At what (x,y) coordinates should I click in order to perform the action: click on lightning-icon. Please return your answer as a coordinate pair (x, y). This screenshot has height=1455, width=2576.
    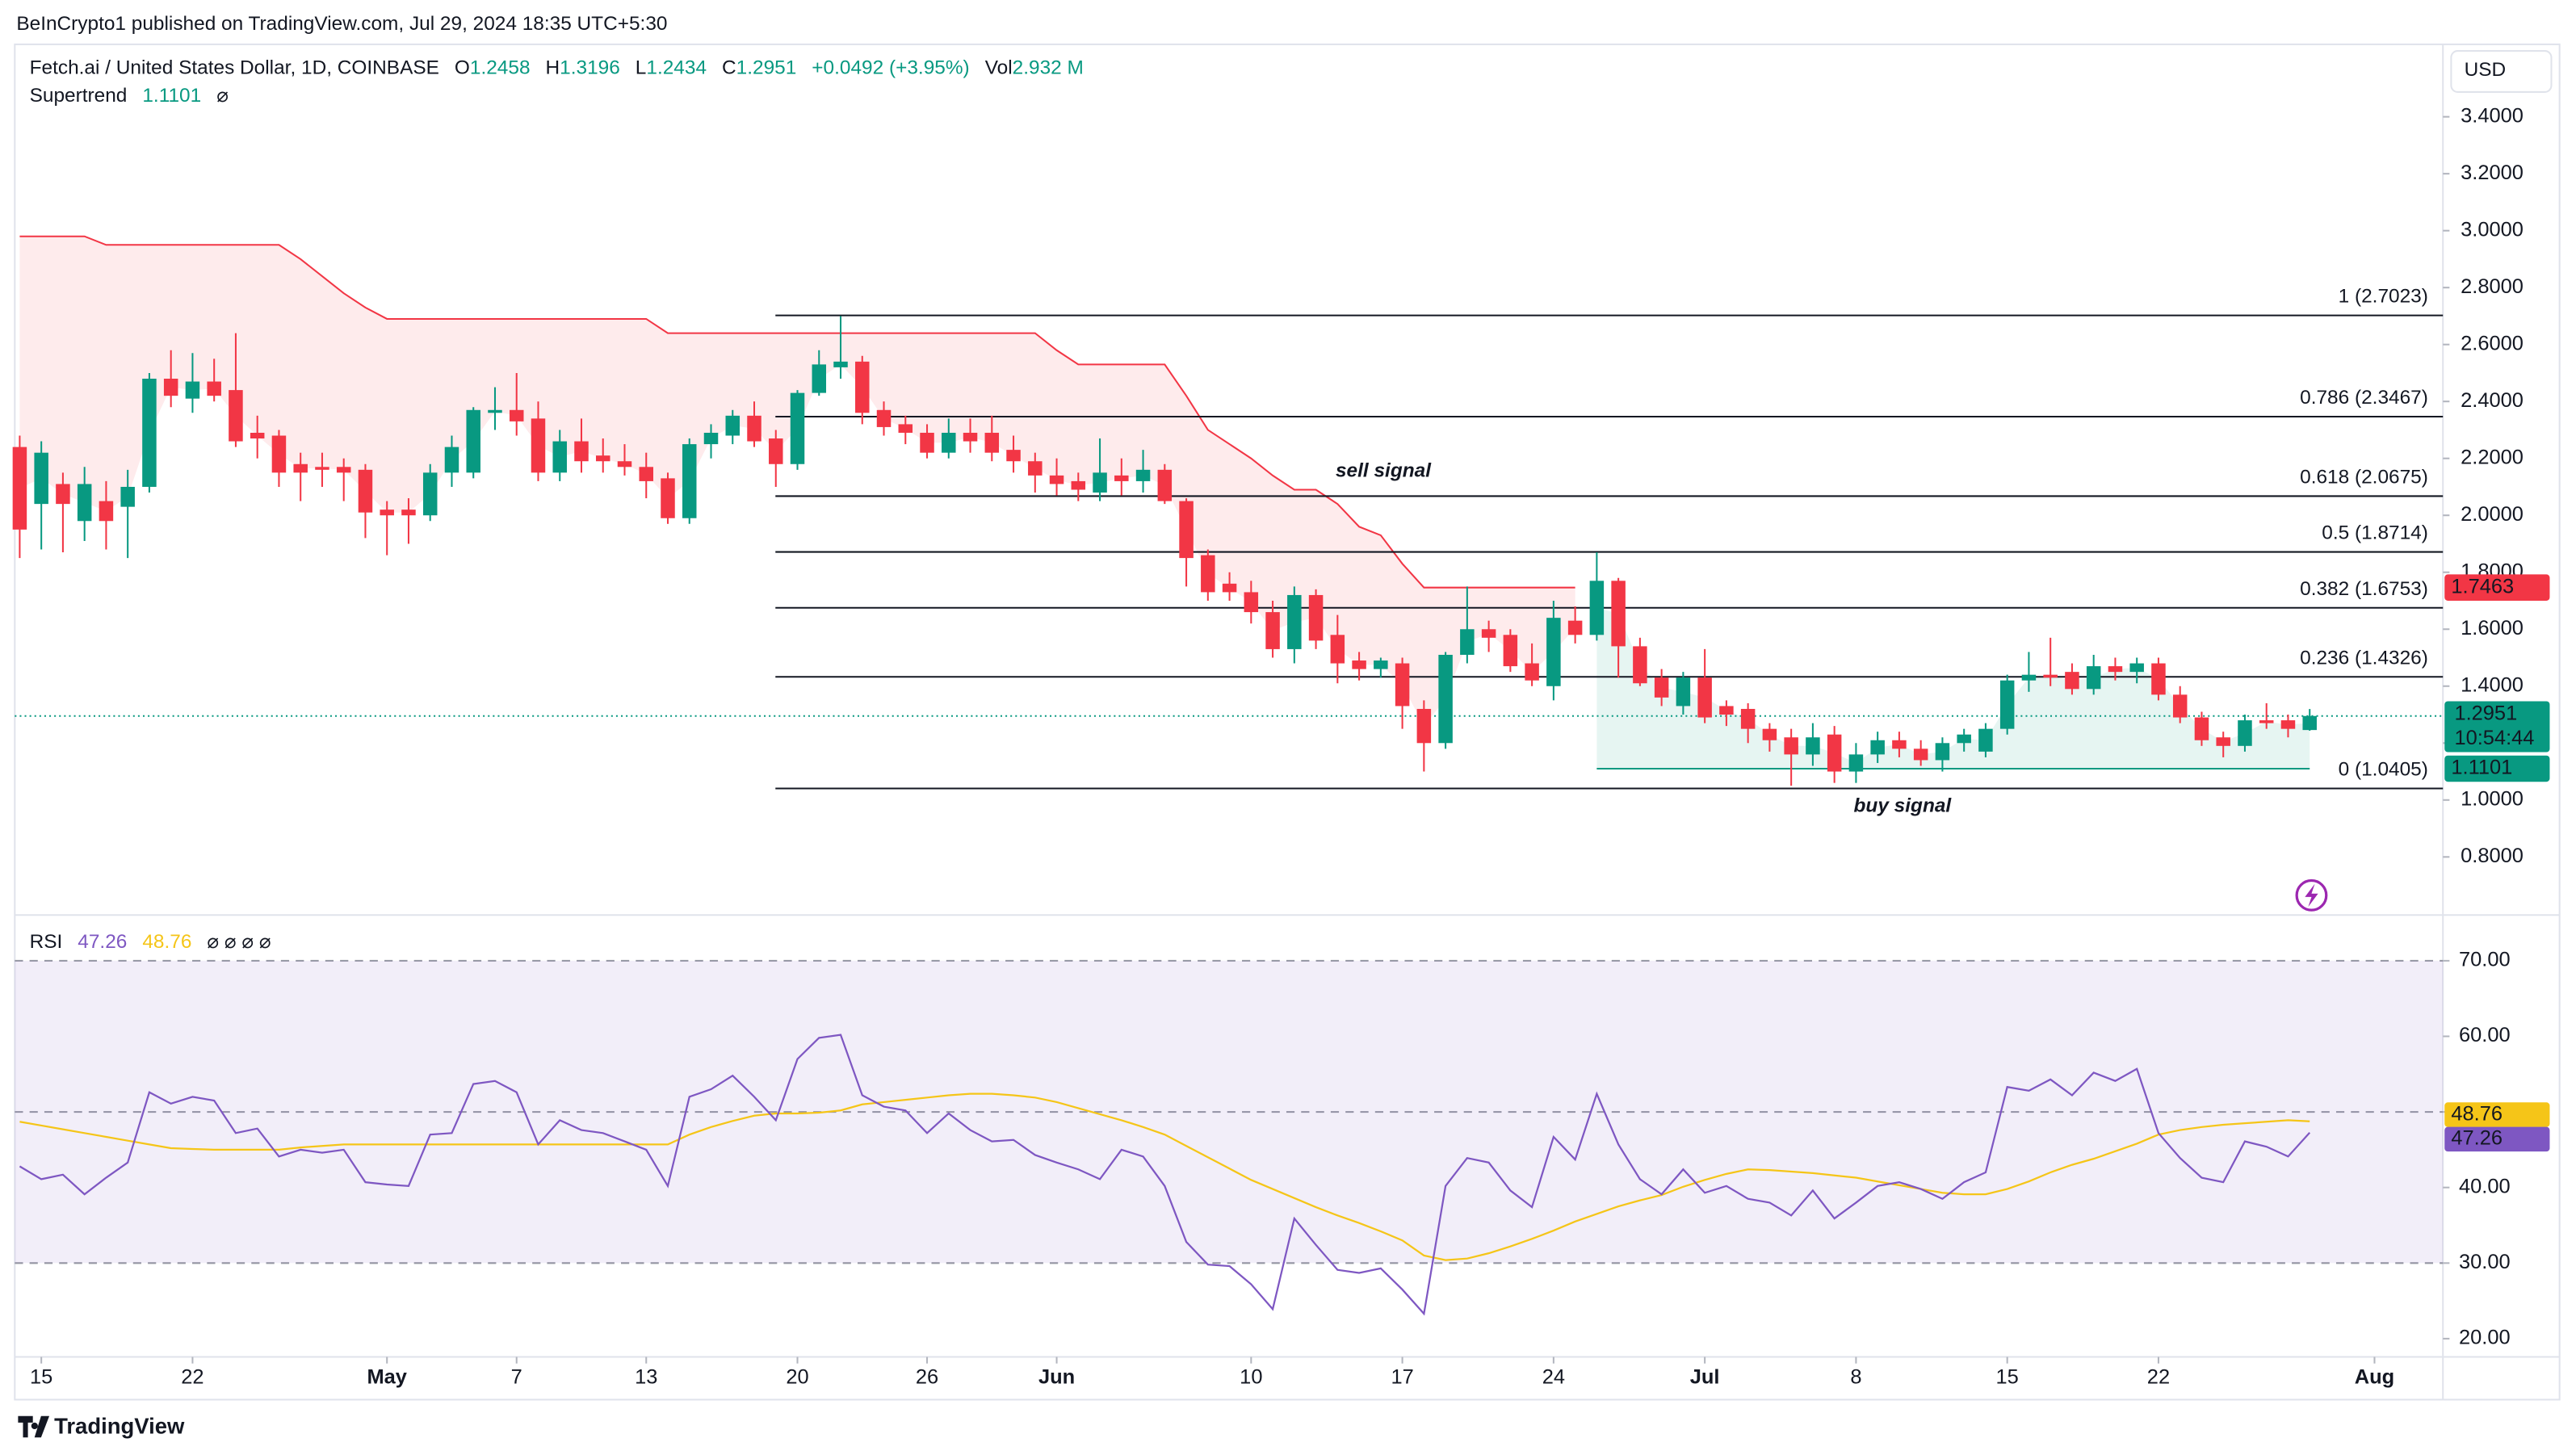
    Looking at the image, I should click on (2311, 895).